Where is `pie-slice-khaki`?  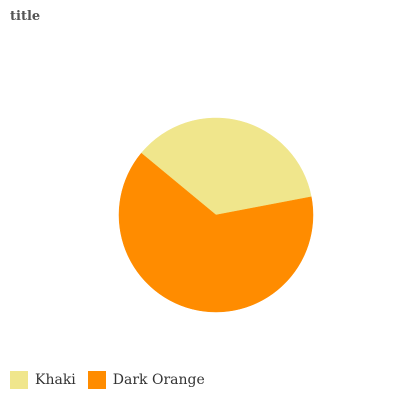
pie-slice-khaki is located at coordinates (226, 166).